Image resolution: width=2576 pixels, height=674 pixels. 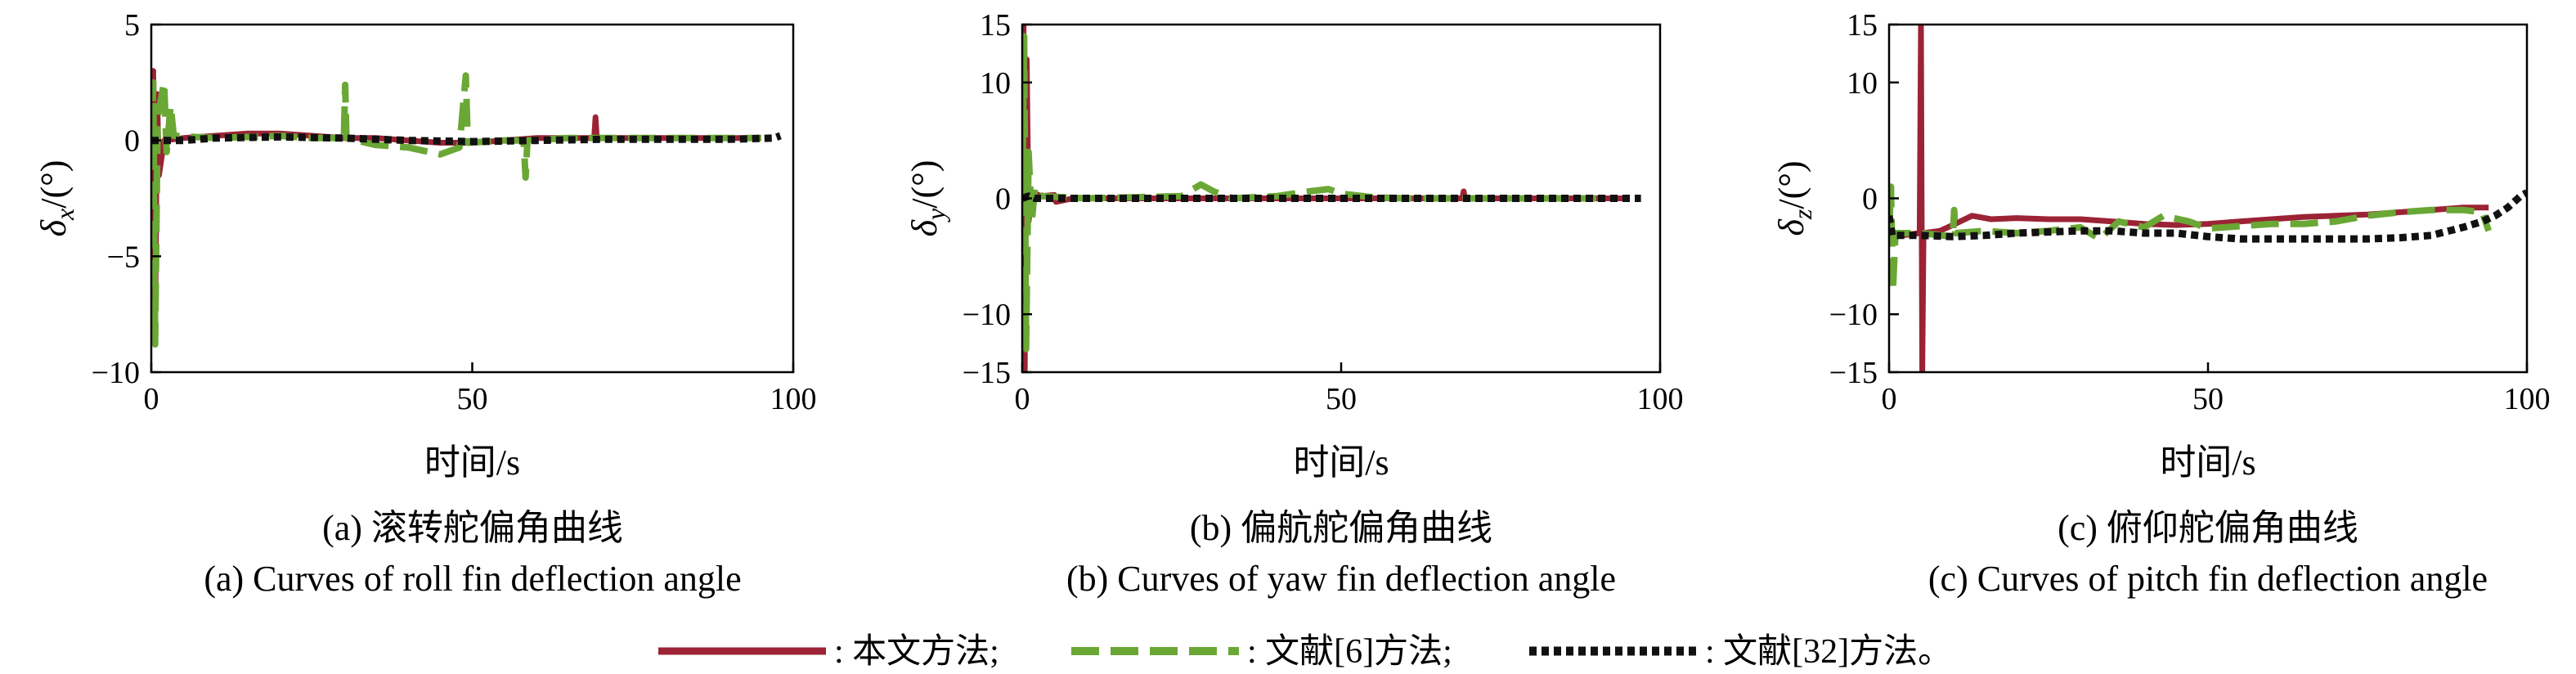 I want to click on legend-label-2: : 文献[32]方法。, so click(x=1828, y=651).